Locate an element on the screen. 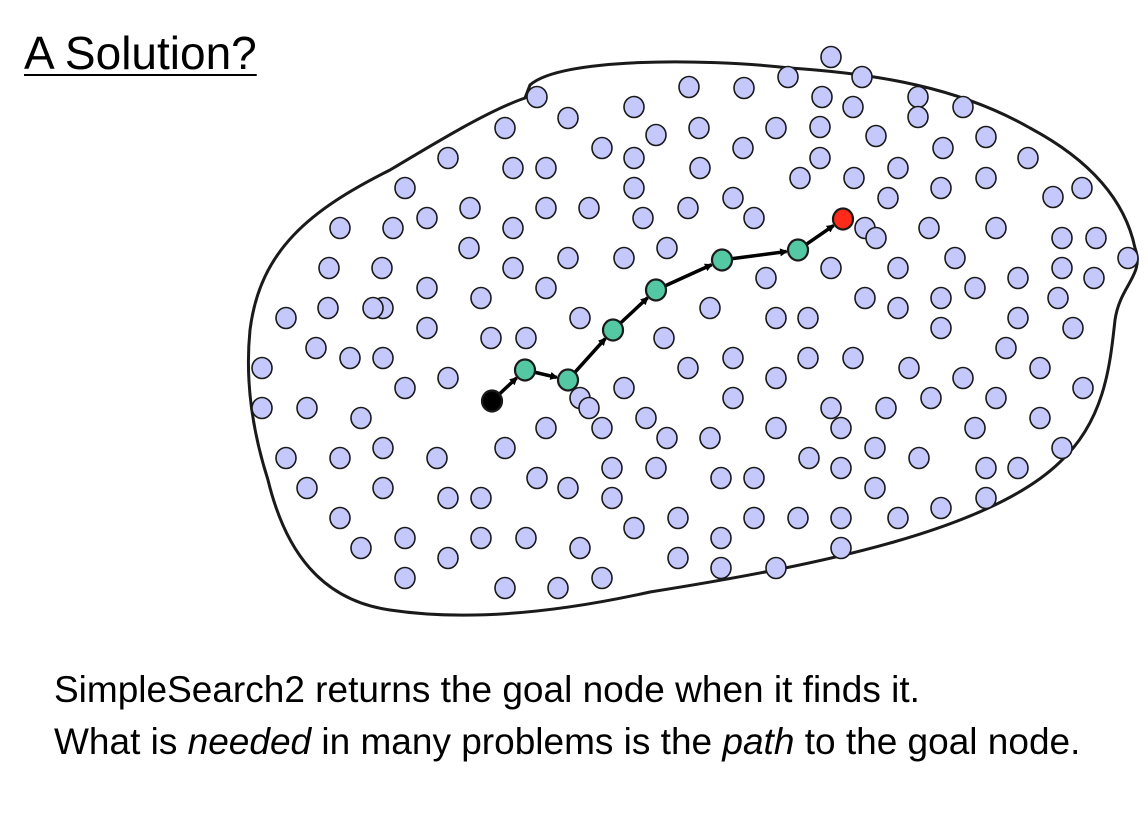 Image resolution: width=1148 pixels, height=834 pixels. caption-text: in many problems is the is located at coordinates (517, 741).